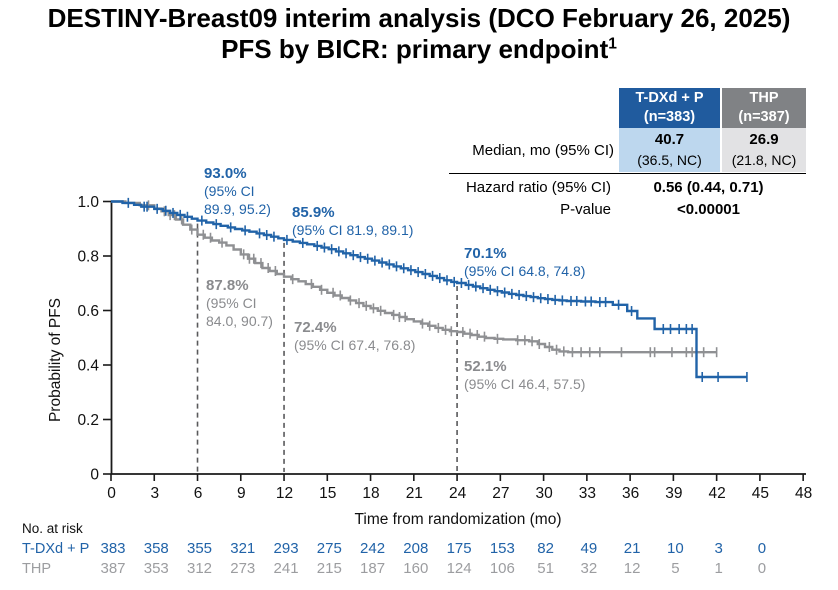 Image resolution: width=838 pixels, height=590 pixels. What do you see at coordinates (718, 548) in the screenshot?
I see `risk-count: 3` at bounding box center [718, 548].